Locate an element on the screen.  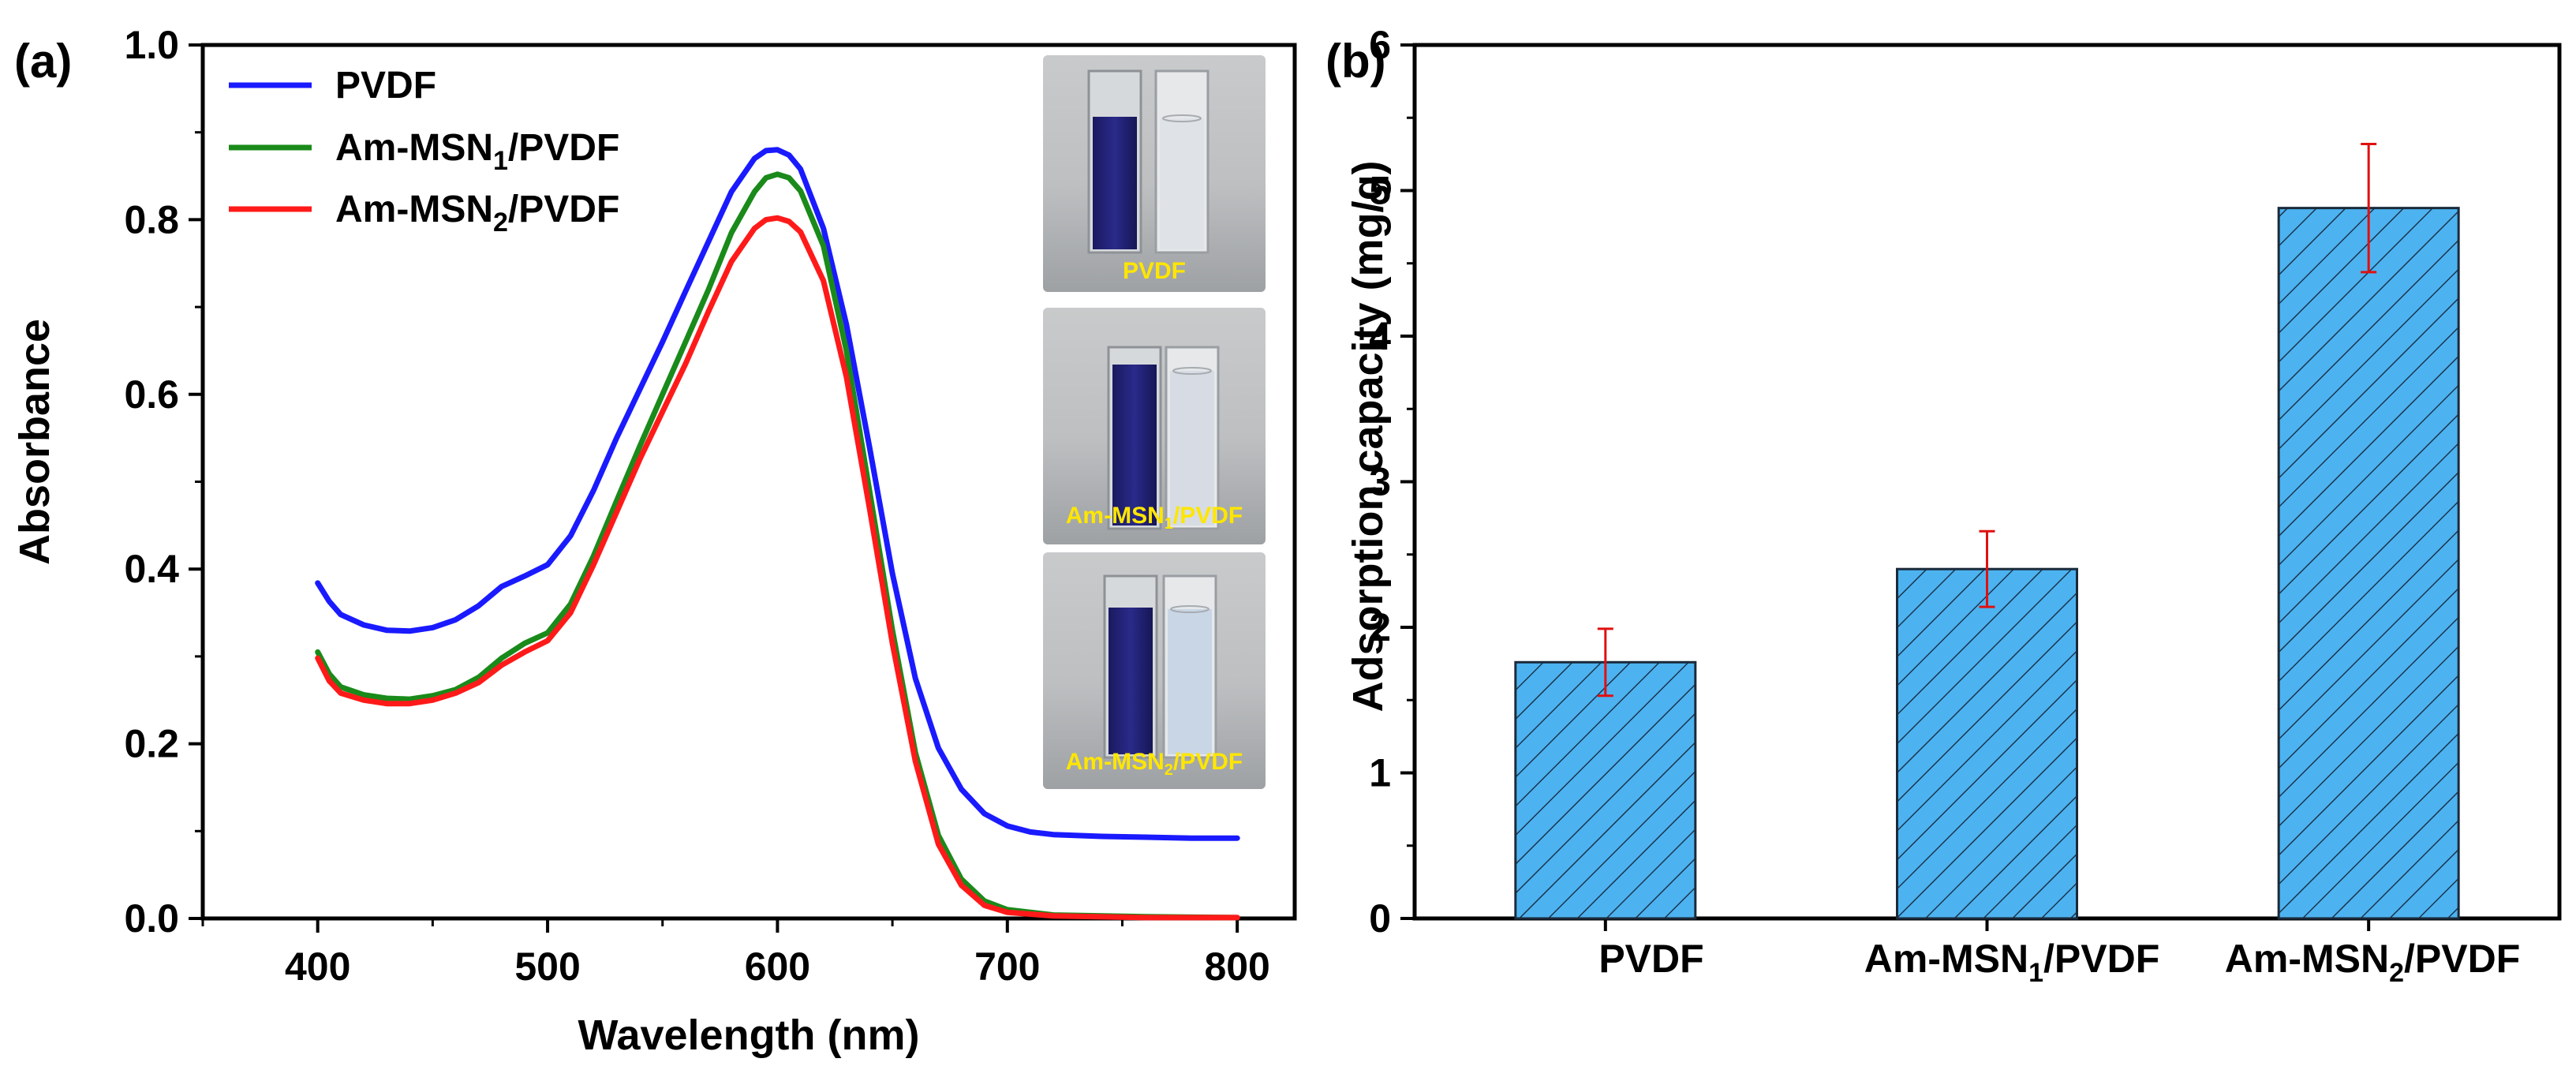
y-tick-label-b-3: 3 is located at coordinates (1380, 482).